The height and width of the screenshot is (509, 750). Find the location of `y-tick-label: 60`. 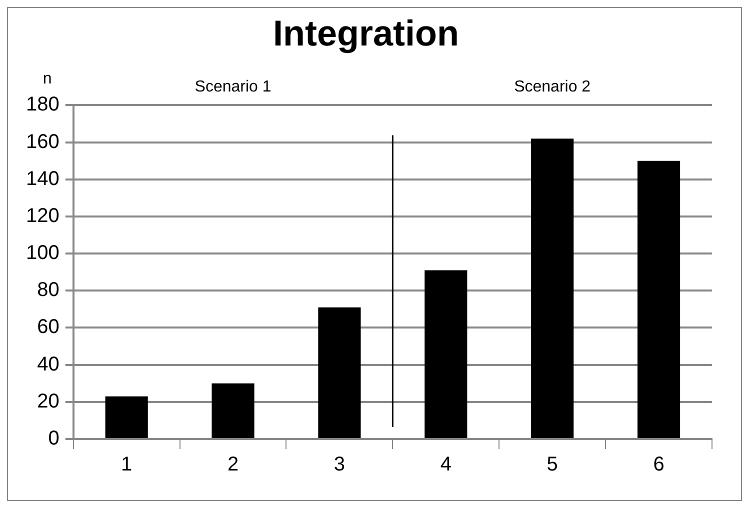

y-tick-label: 60 is located at coordinates (48, 327).